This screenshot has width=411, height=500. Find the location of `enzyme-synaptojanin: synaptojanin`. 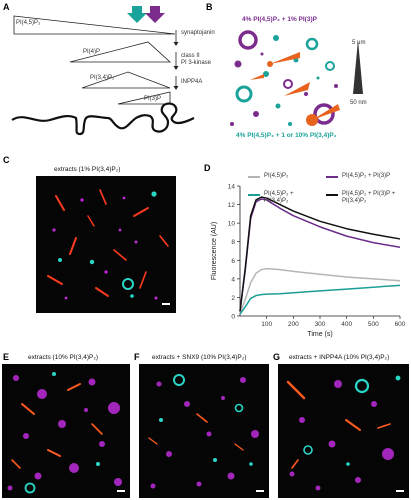

enzyme-synaptojanin: synaptojanin is located at coordinates (198, 33).